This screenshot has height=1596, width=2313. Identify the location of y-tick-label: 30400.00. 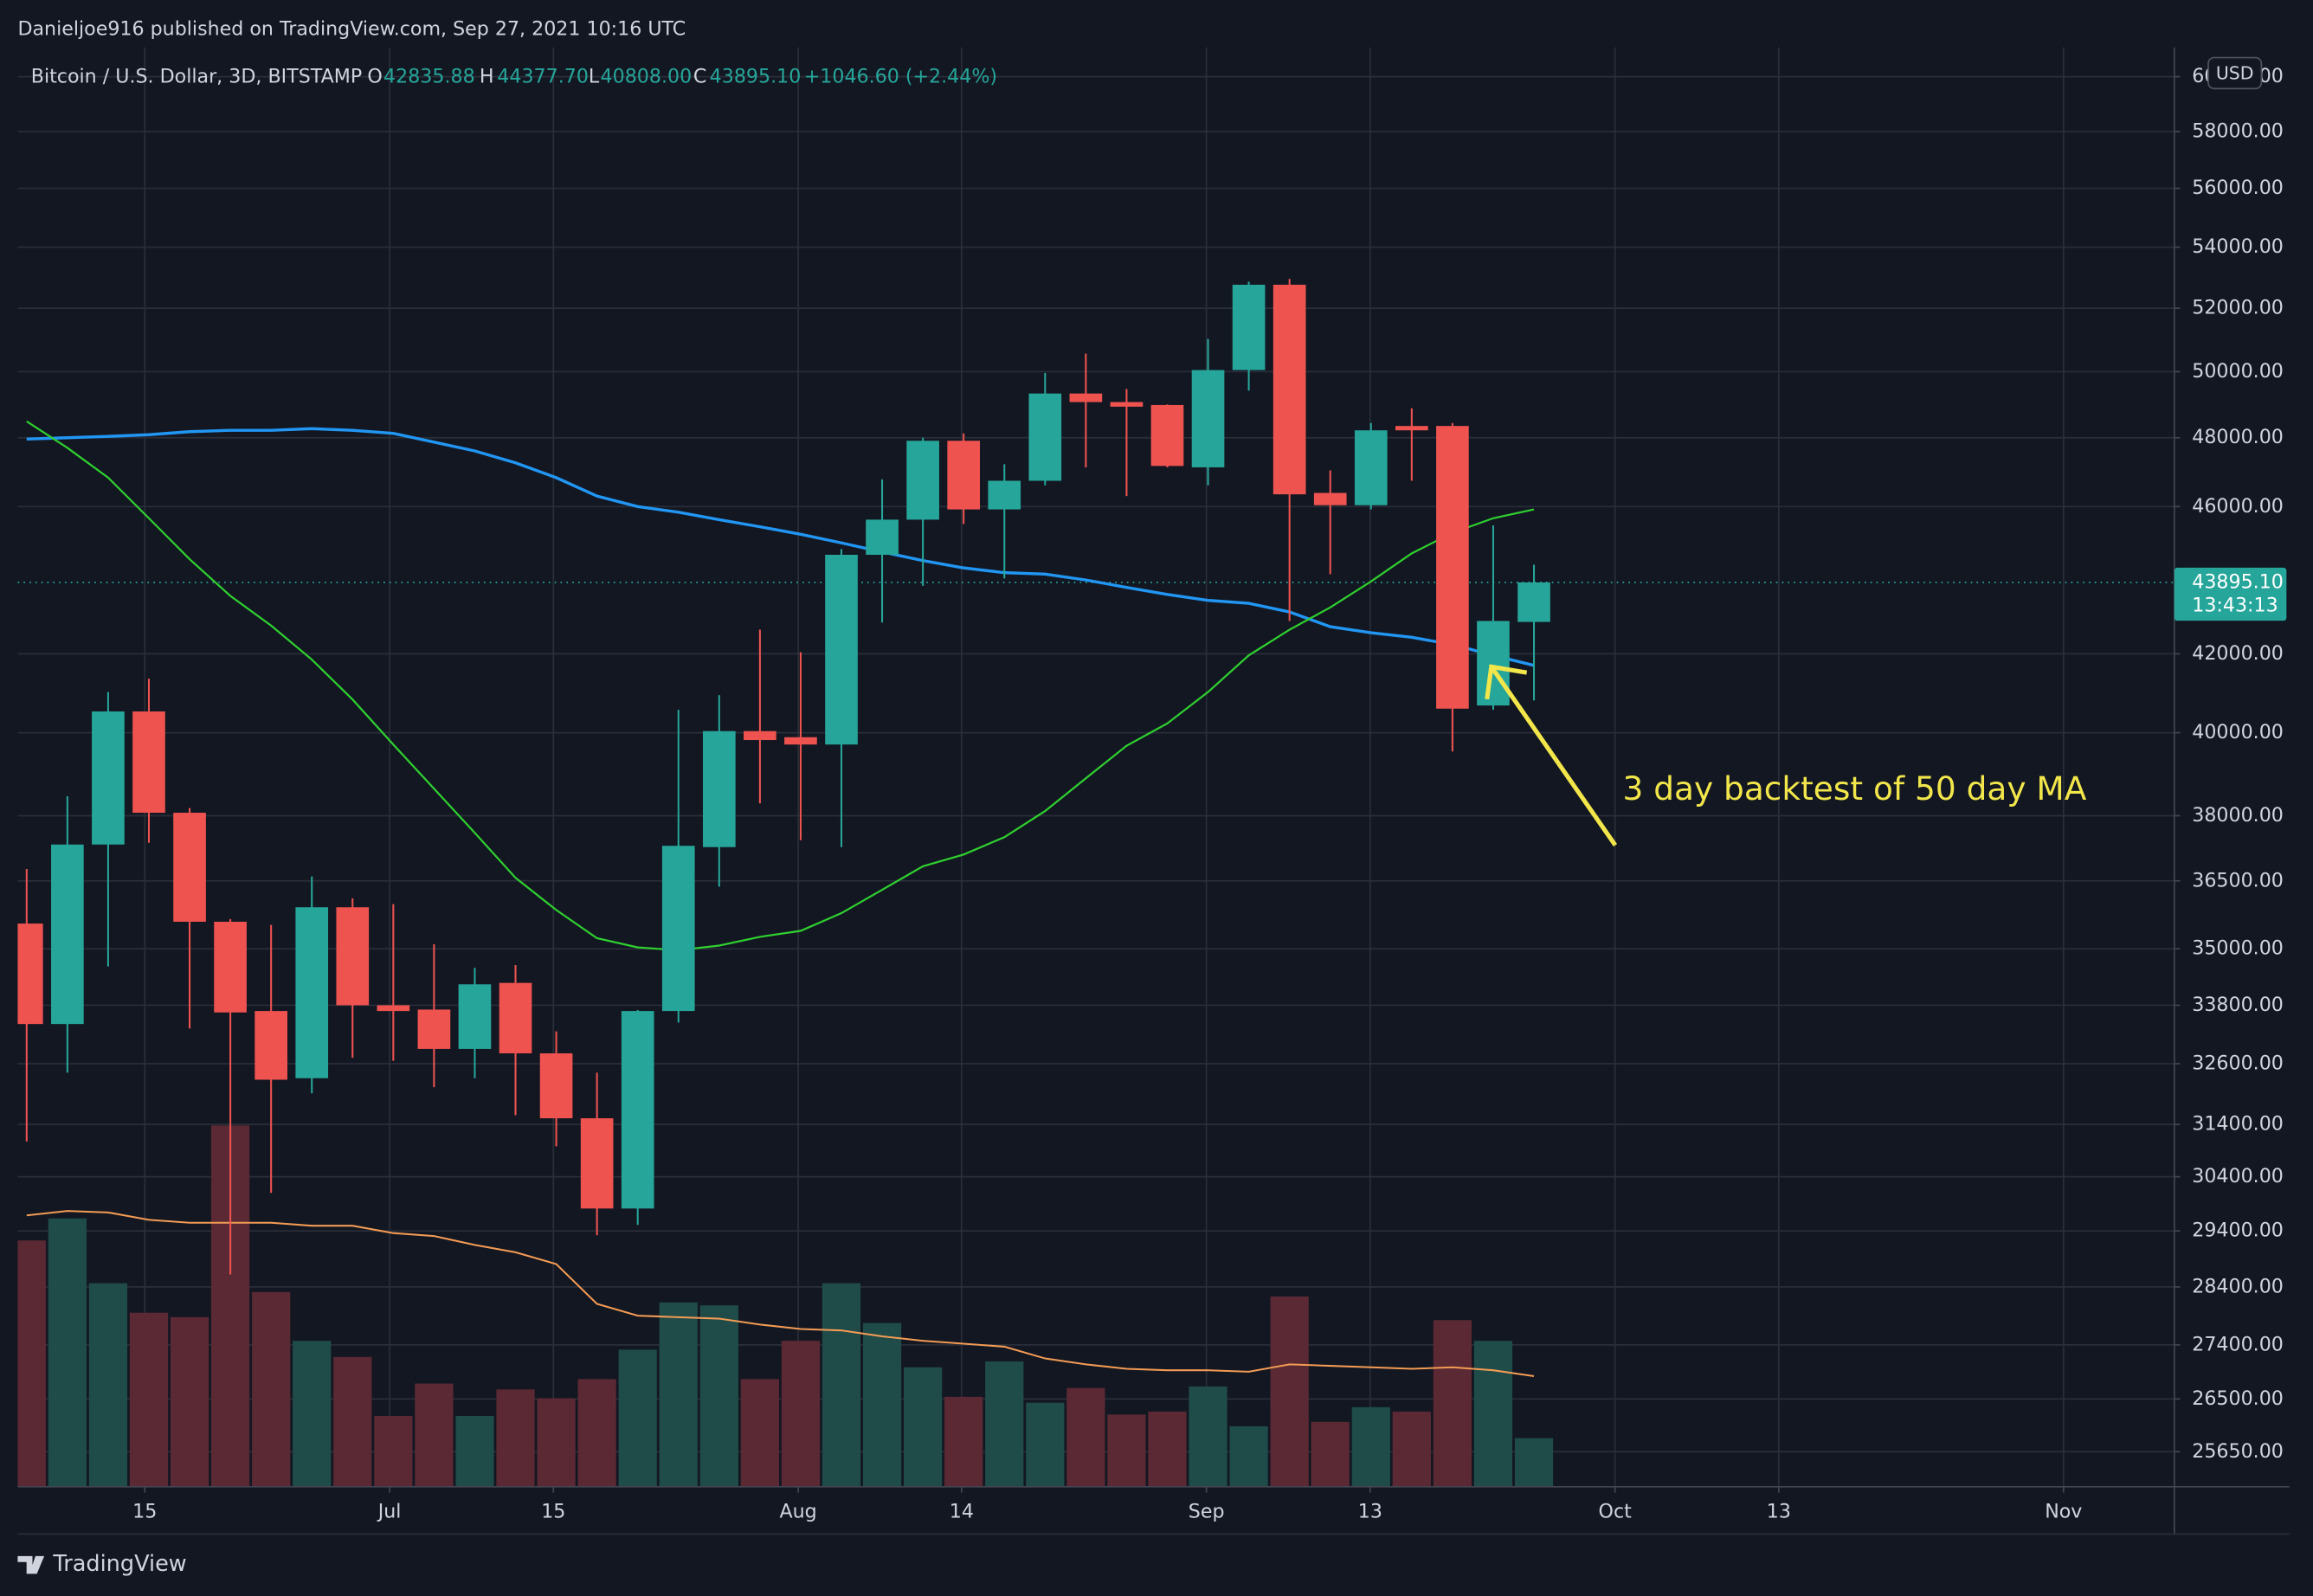
(2238, 1176).